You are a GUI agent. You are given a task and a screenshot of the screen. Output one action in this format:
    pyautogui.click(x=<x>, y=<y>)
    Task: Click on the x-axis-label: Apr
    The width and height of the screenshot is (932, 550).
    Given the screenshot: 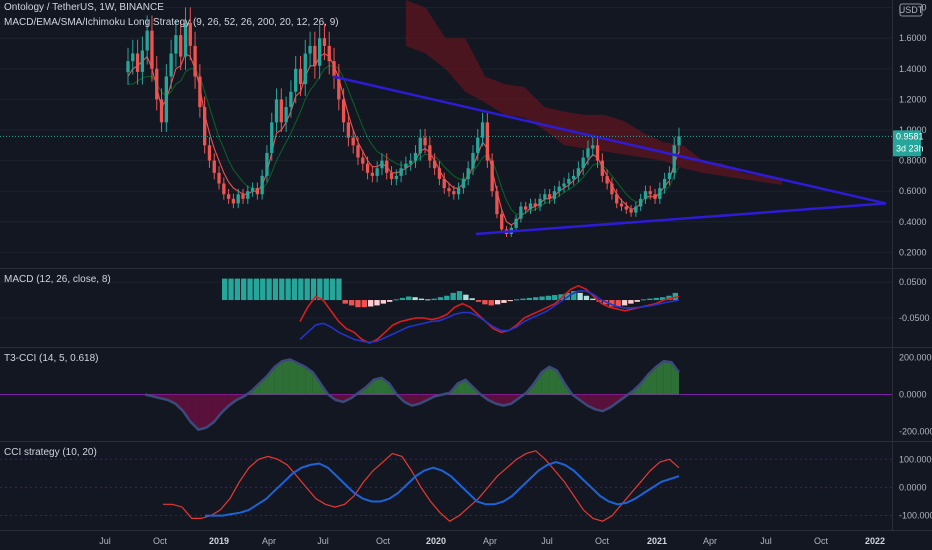 What is the action you would take?
    pyautogui.click(x=269, y=541)
    